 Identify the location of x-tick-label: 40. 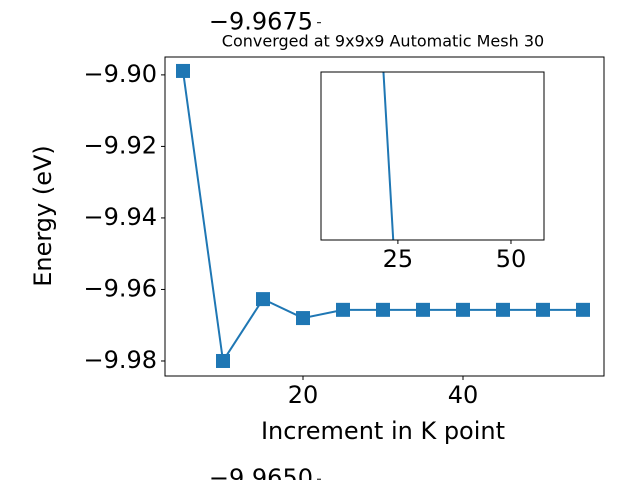
(463, 395).